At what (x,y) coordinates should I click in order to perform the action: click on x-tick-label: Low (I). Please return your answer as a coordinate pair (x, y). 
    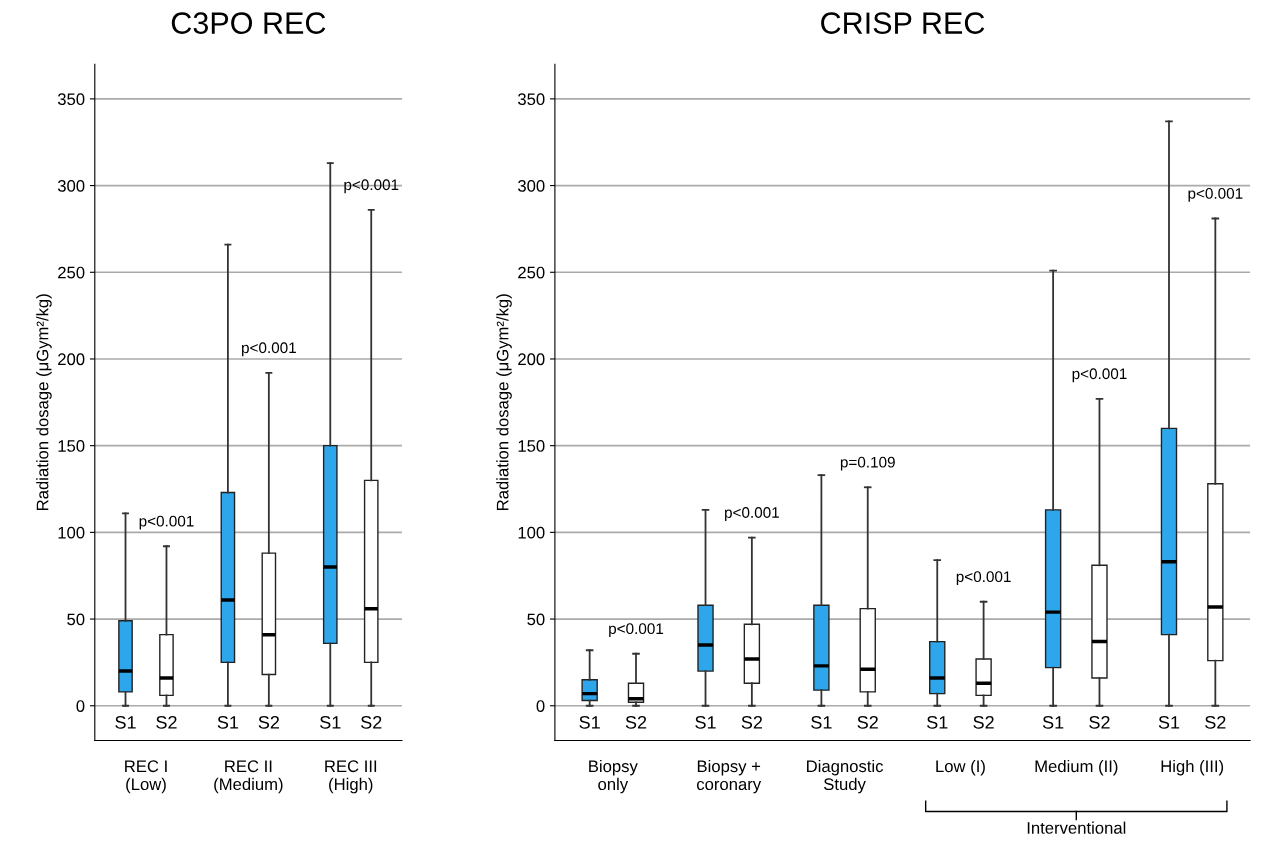
    Looking at the image, I should click on (960, 767).